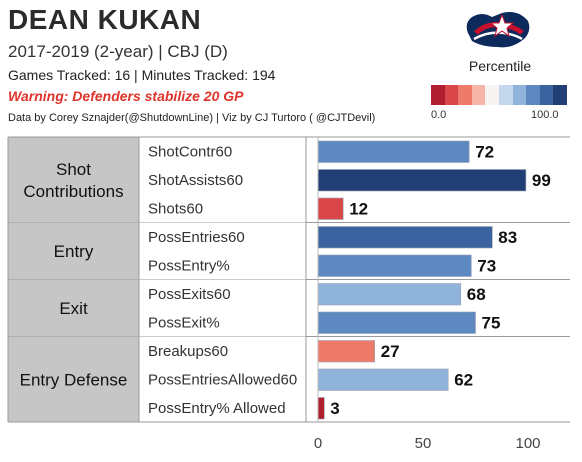 The height and width of the screenshot is (462, 582). What do you see at coordinates (195, 180) in the screenshot?
I see `metric-label: ShotAssists60` at bounding box center [195, 180].